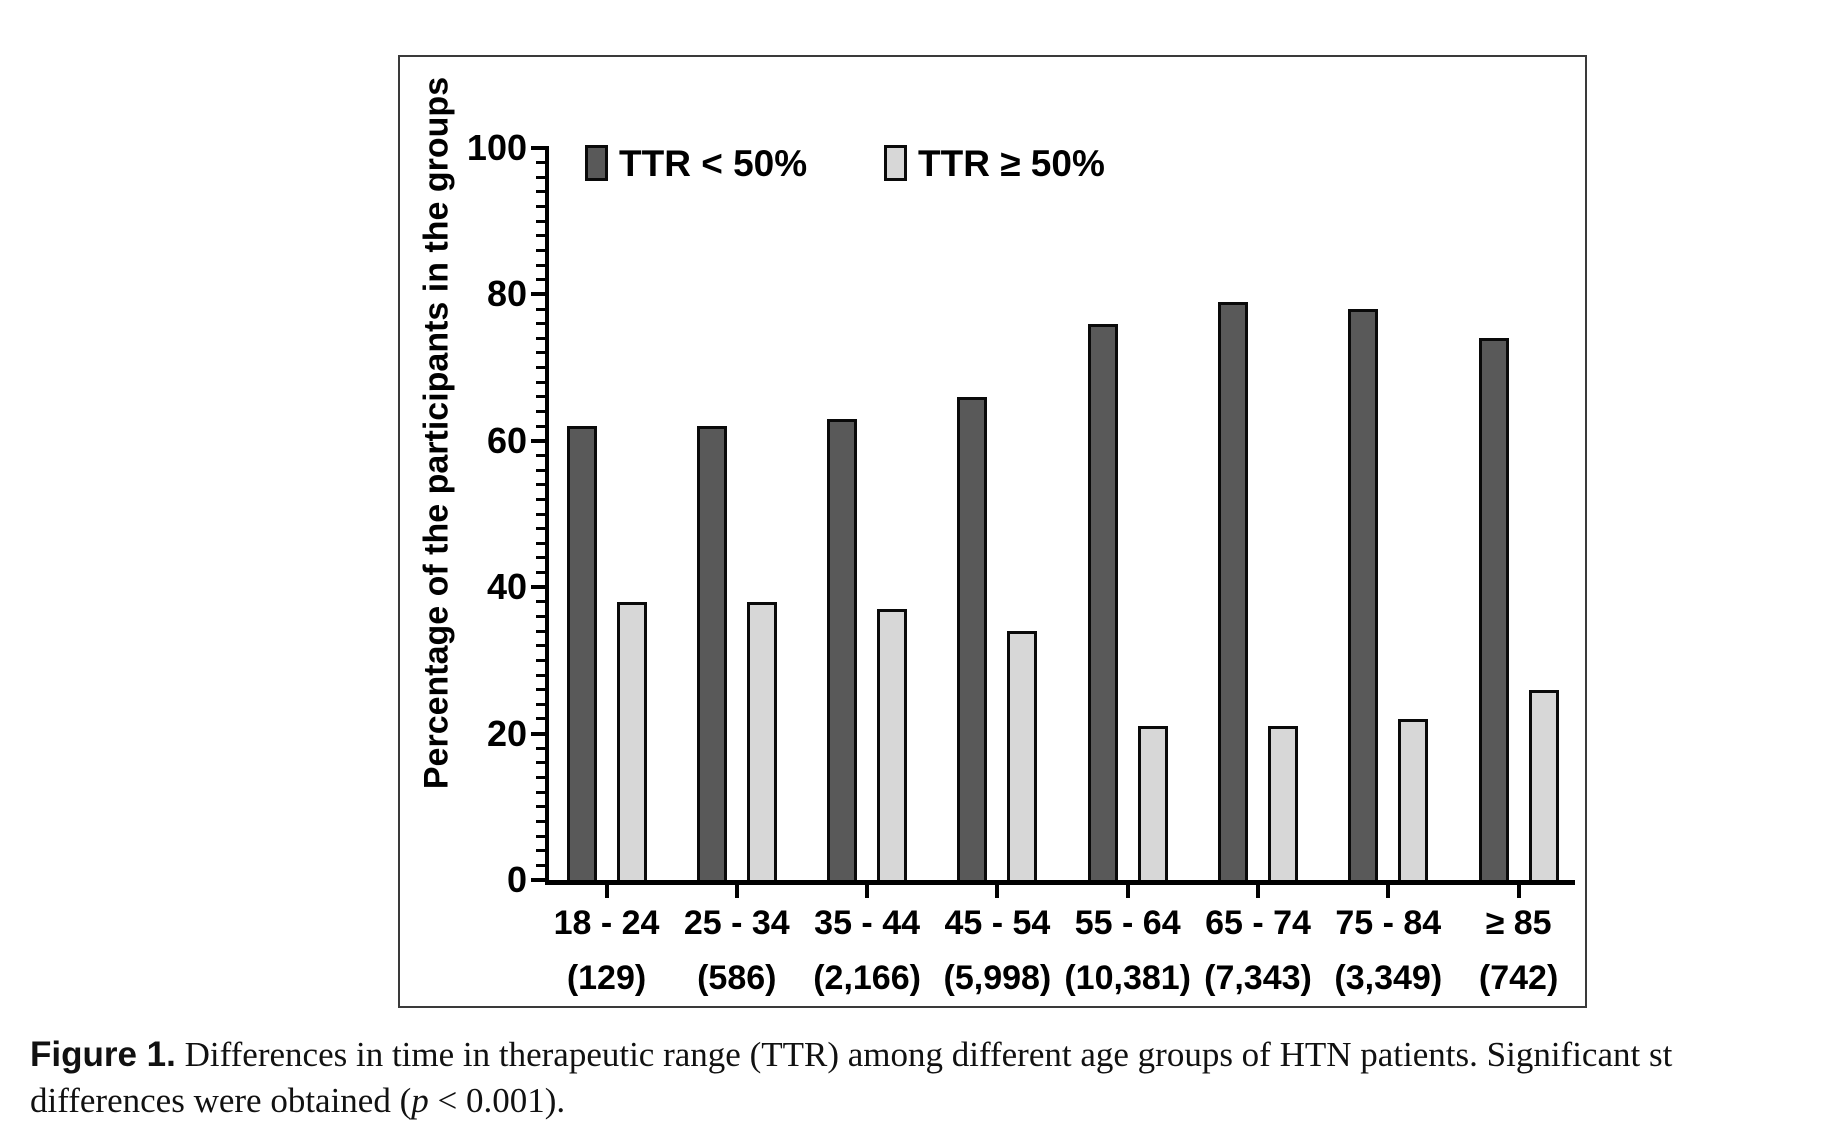  What do you see at coordinates (1388, 923) in the screenshot?
I see `x-category-label: 75 - 84` at bounding box center [1388, 923].